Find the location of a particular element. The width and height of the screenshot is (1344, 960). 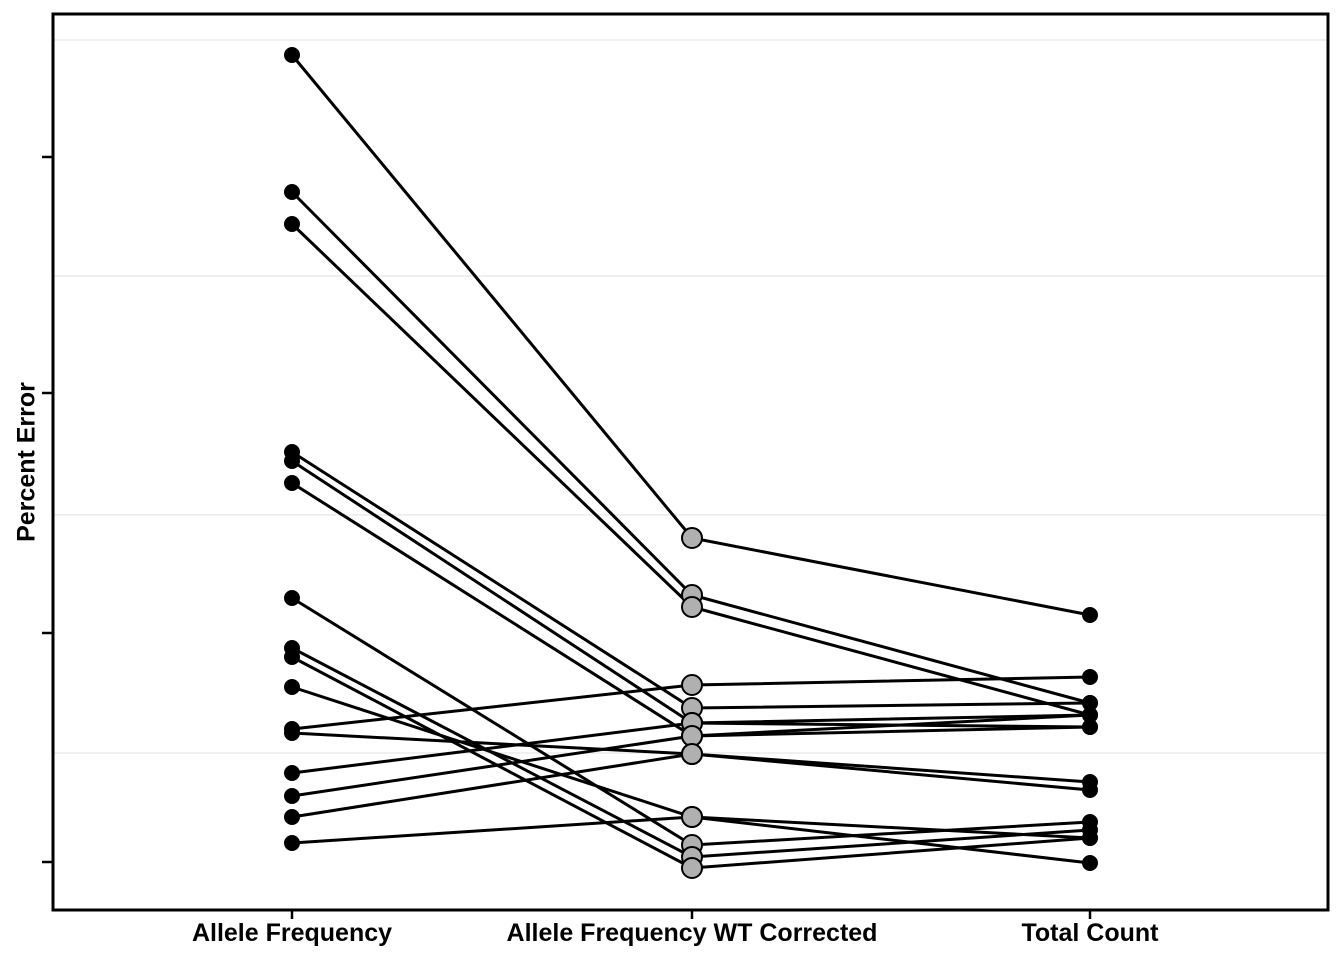

x-axis-label-allele-frequency: Allele Frequency is located at coordinates (292, 933).